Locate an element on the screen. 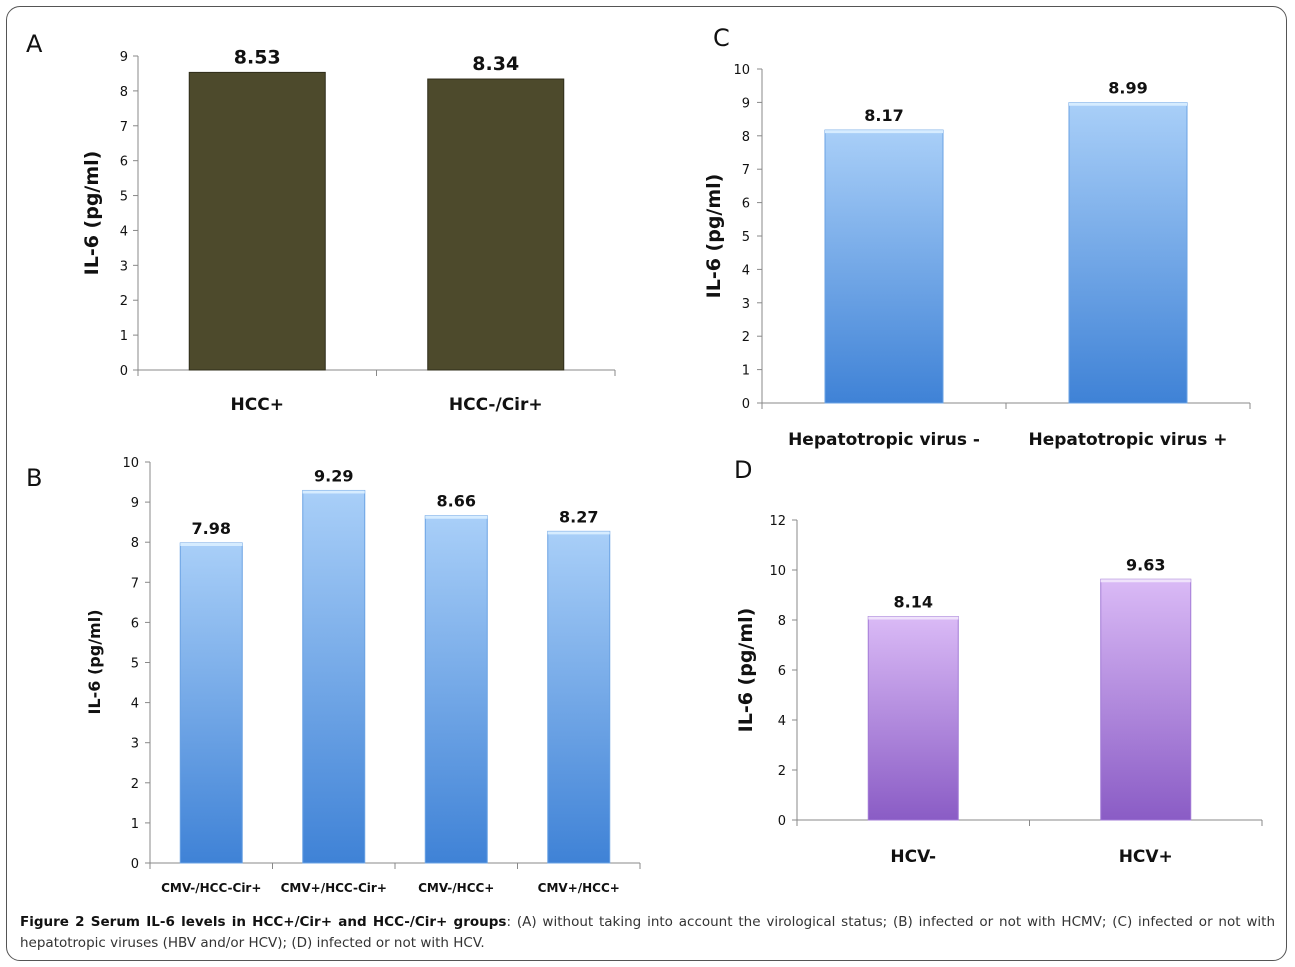 The image size is (1295, 967). x-tick-label: CMV-/HCC-Cir+ is located at coordinates (211, 888).